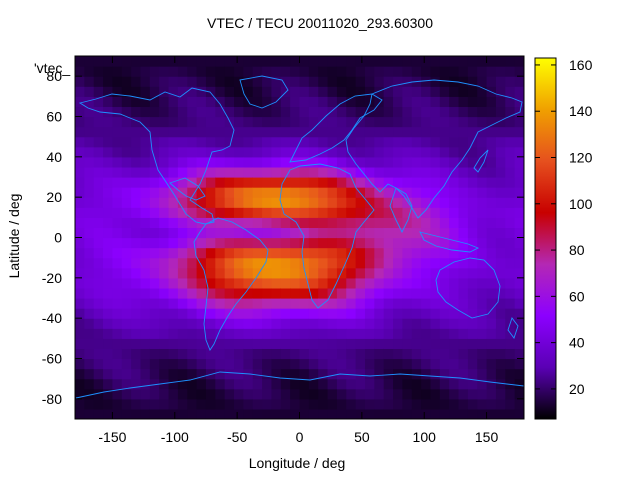 This screenshot has width=640, height=480. What do you see at coordinates (264, 92) in the screenshot?
I see `coastline-greenland` at bounding box center [264, 92].